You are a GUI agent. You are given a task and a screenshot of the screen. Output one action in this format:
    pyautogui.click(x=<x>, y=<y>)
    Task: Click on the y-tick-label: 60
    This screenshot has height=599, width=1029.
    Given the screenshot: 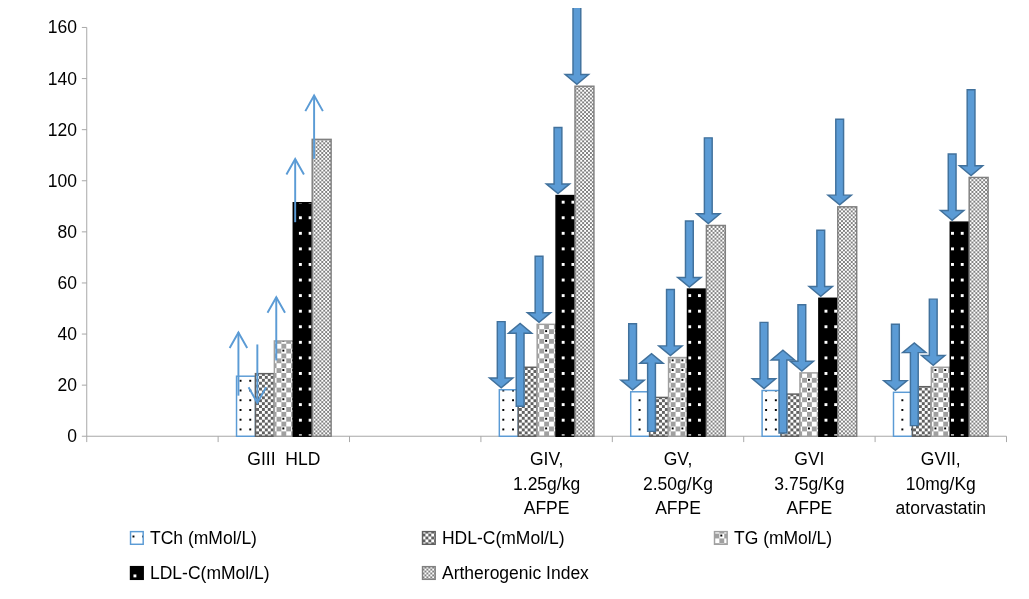 What is the action you would take?
    pyautogui.click(x=67, y=282)
    